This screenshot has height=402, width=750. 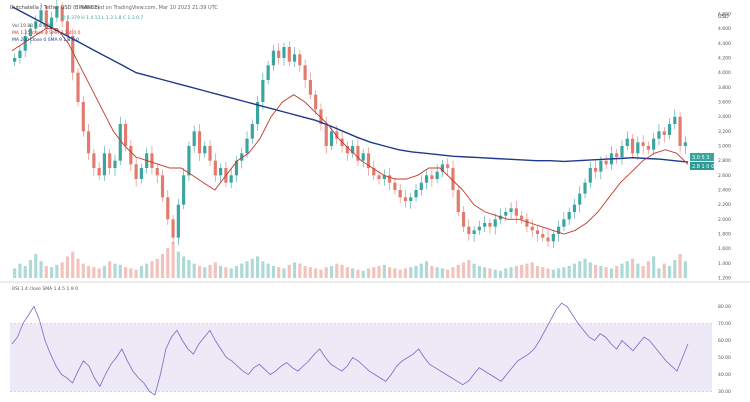 What do you see at coordinates (31, 26) in the screenshot?
I see `volume-line: Vol 19.88 7.0 8 0` at bounding box center [31, 26].